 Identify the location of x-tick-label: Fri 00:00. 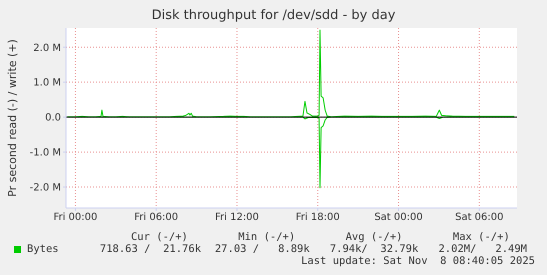
(75, 218).